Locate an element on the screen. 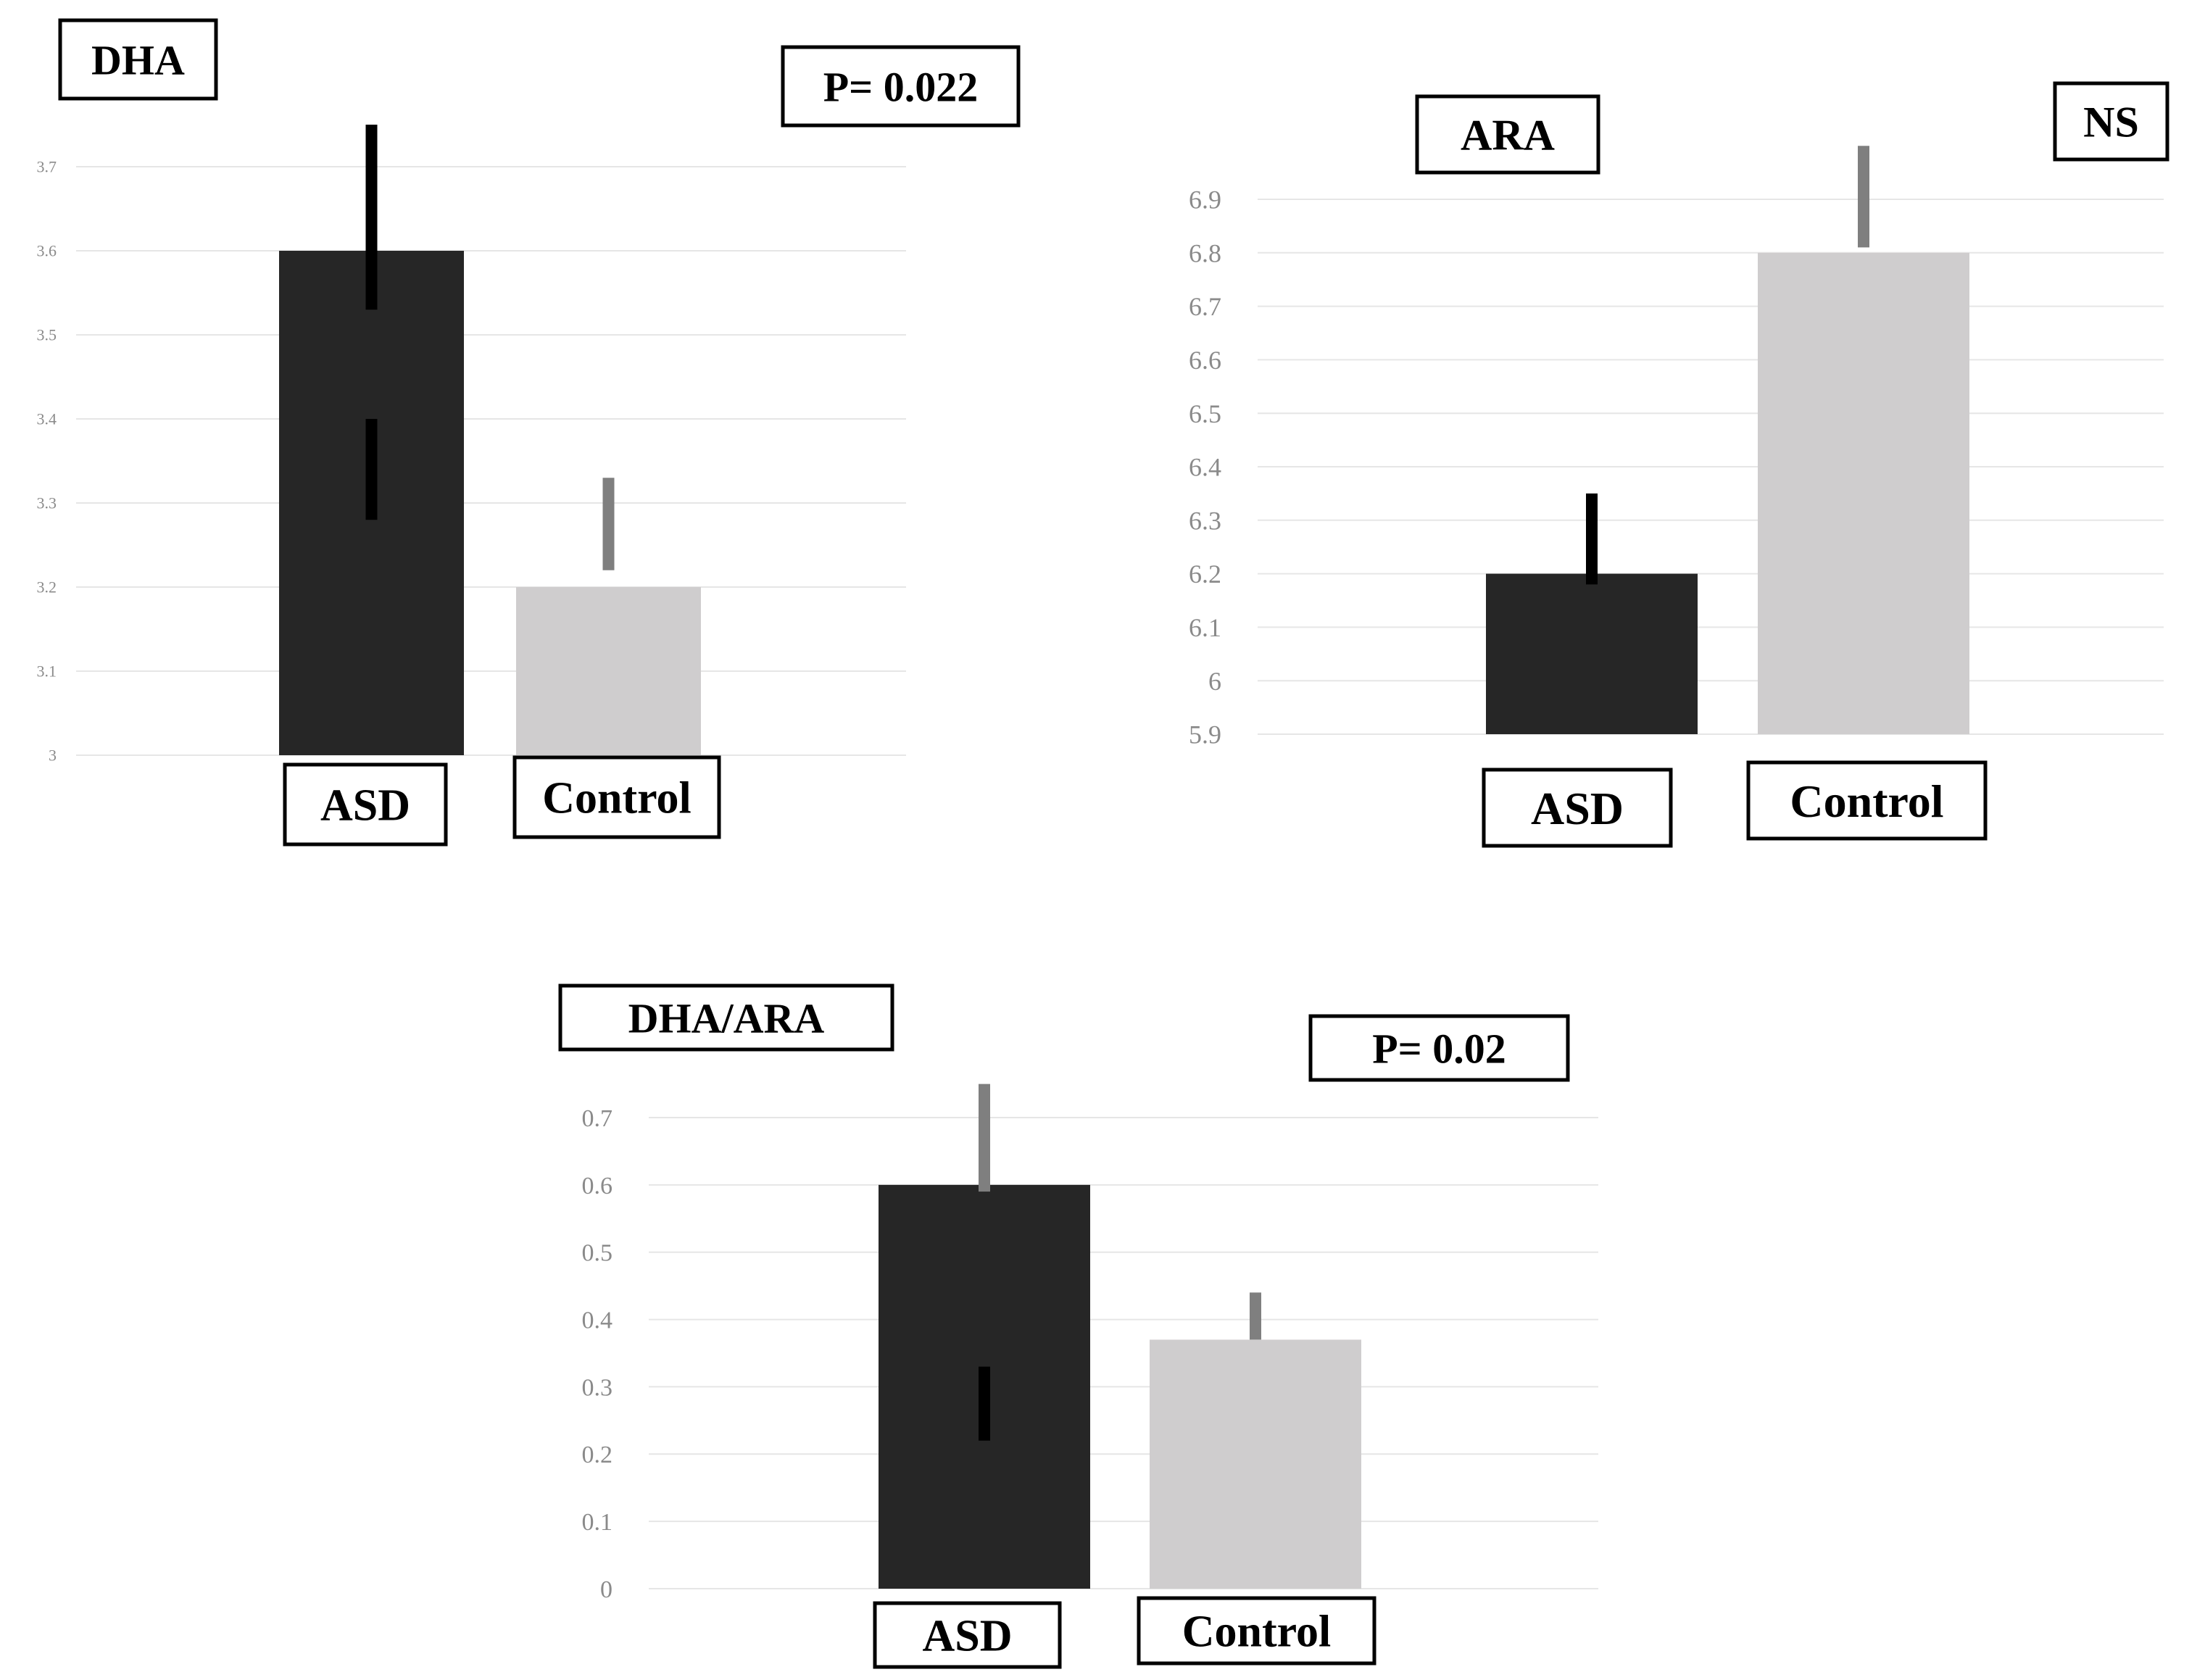 Image resolution: width=2205 pixels, height=1680 pixels. y-tick-label: 0 is located at coordinates (606, 1589).